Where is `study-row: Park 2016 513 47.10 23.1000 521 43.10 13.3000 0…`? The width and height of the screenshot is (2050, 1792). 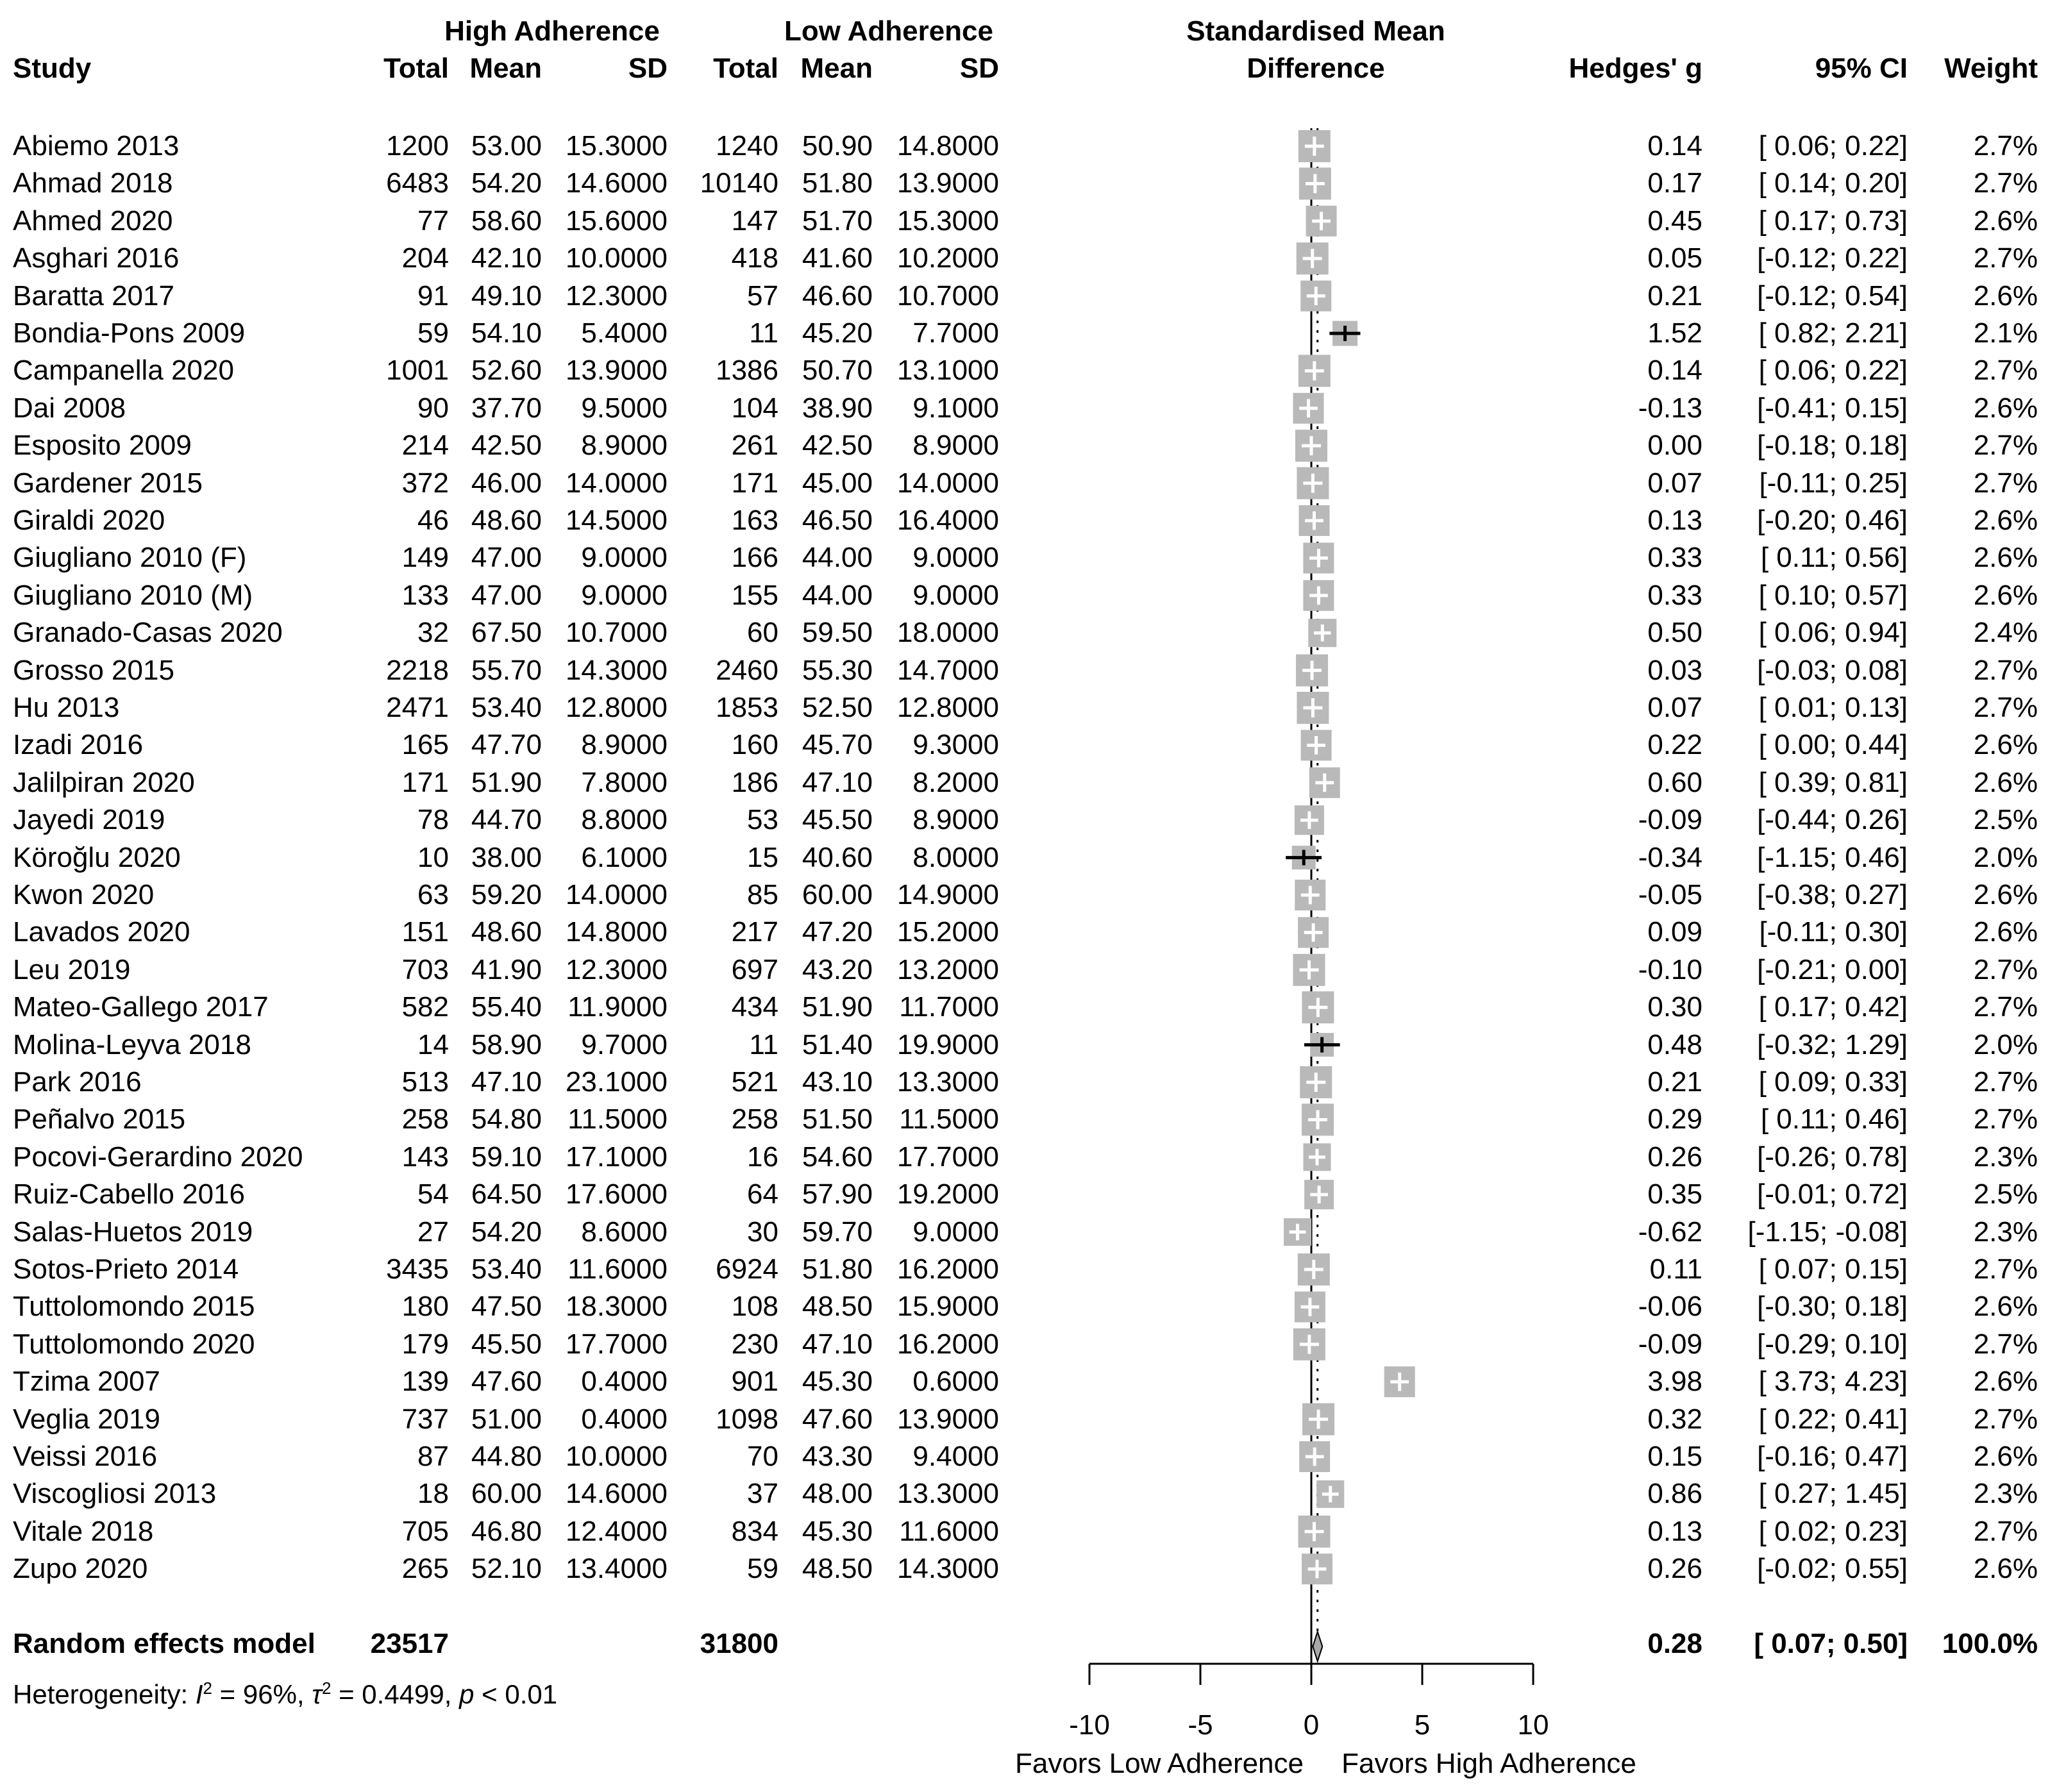
study-row: Park 2016 513 47.10 23.1000 521 43.10 13.3000 0… is located at coordinates (1025, 1082).